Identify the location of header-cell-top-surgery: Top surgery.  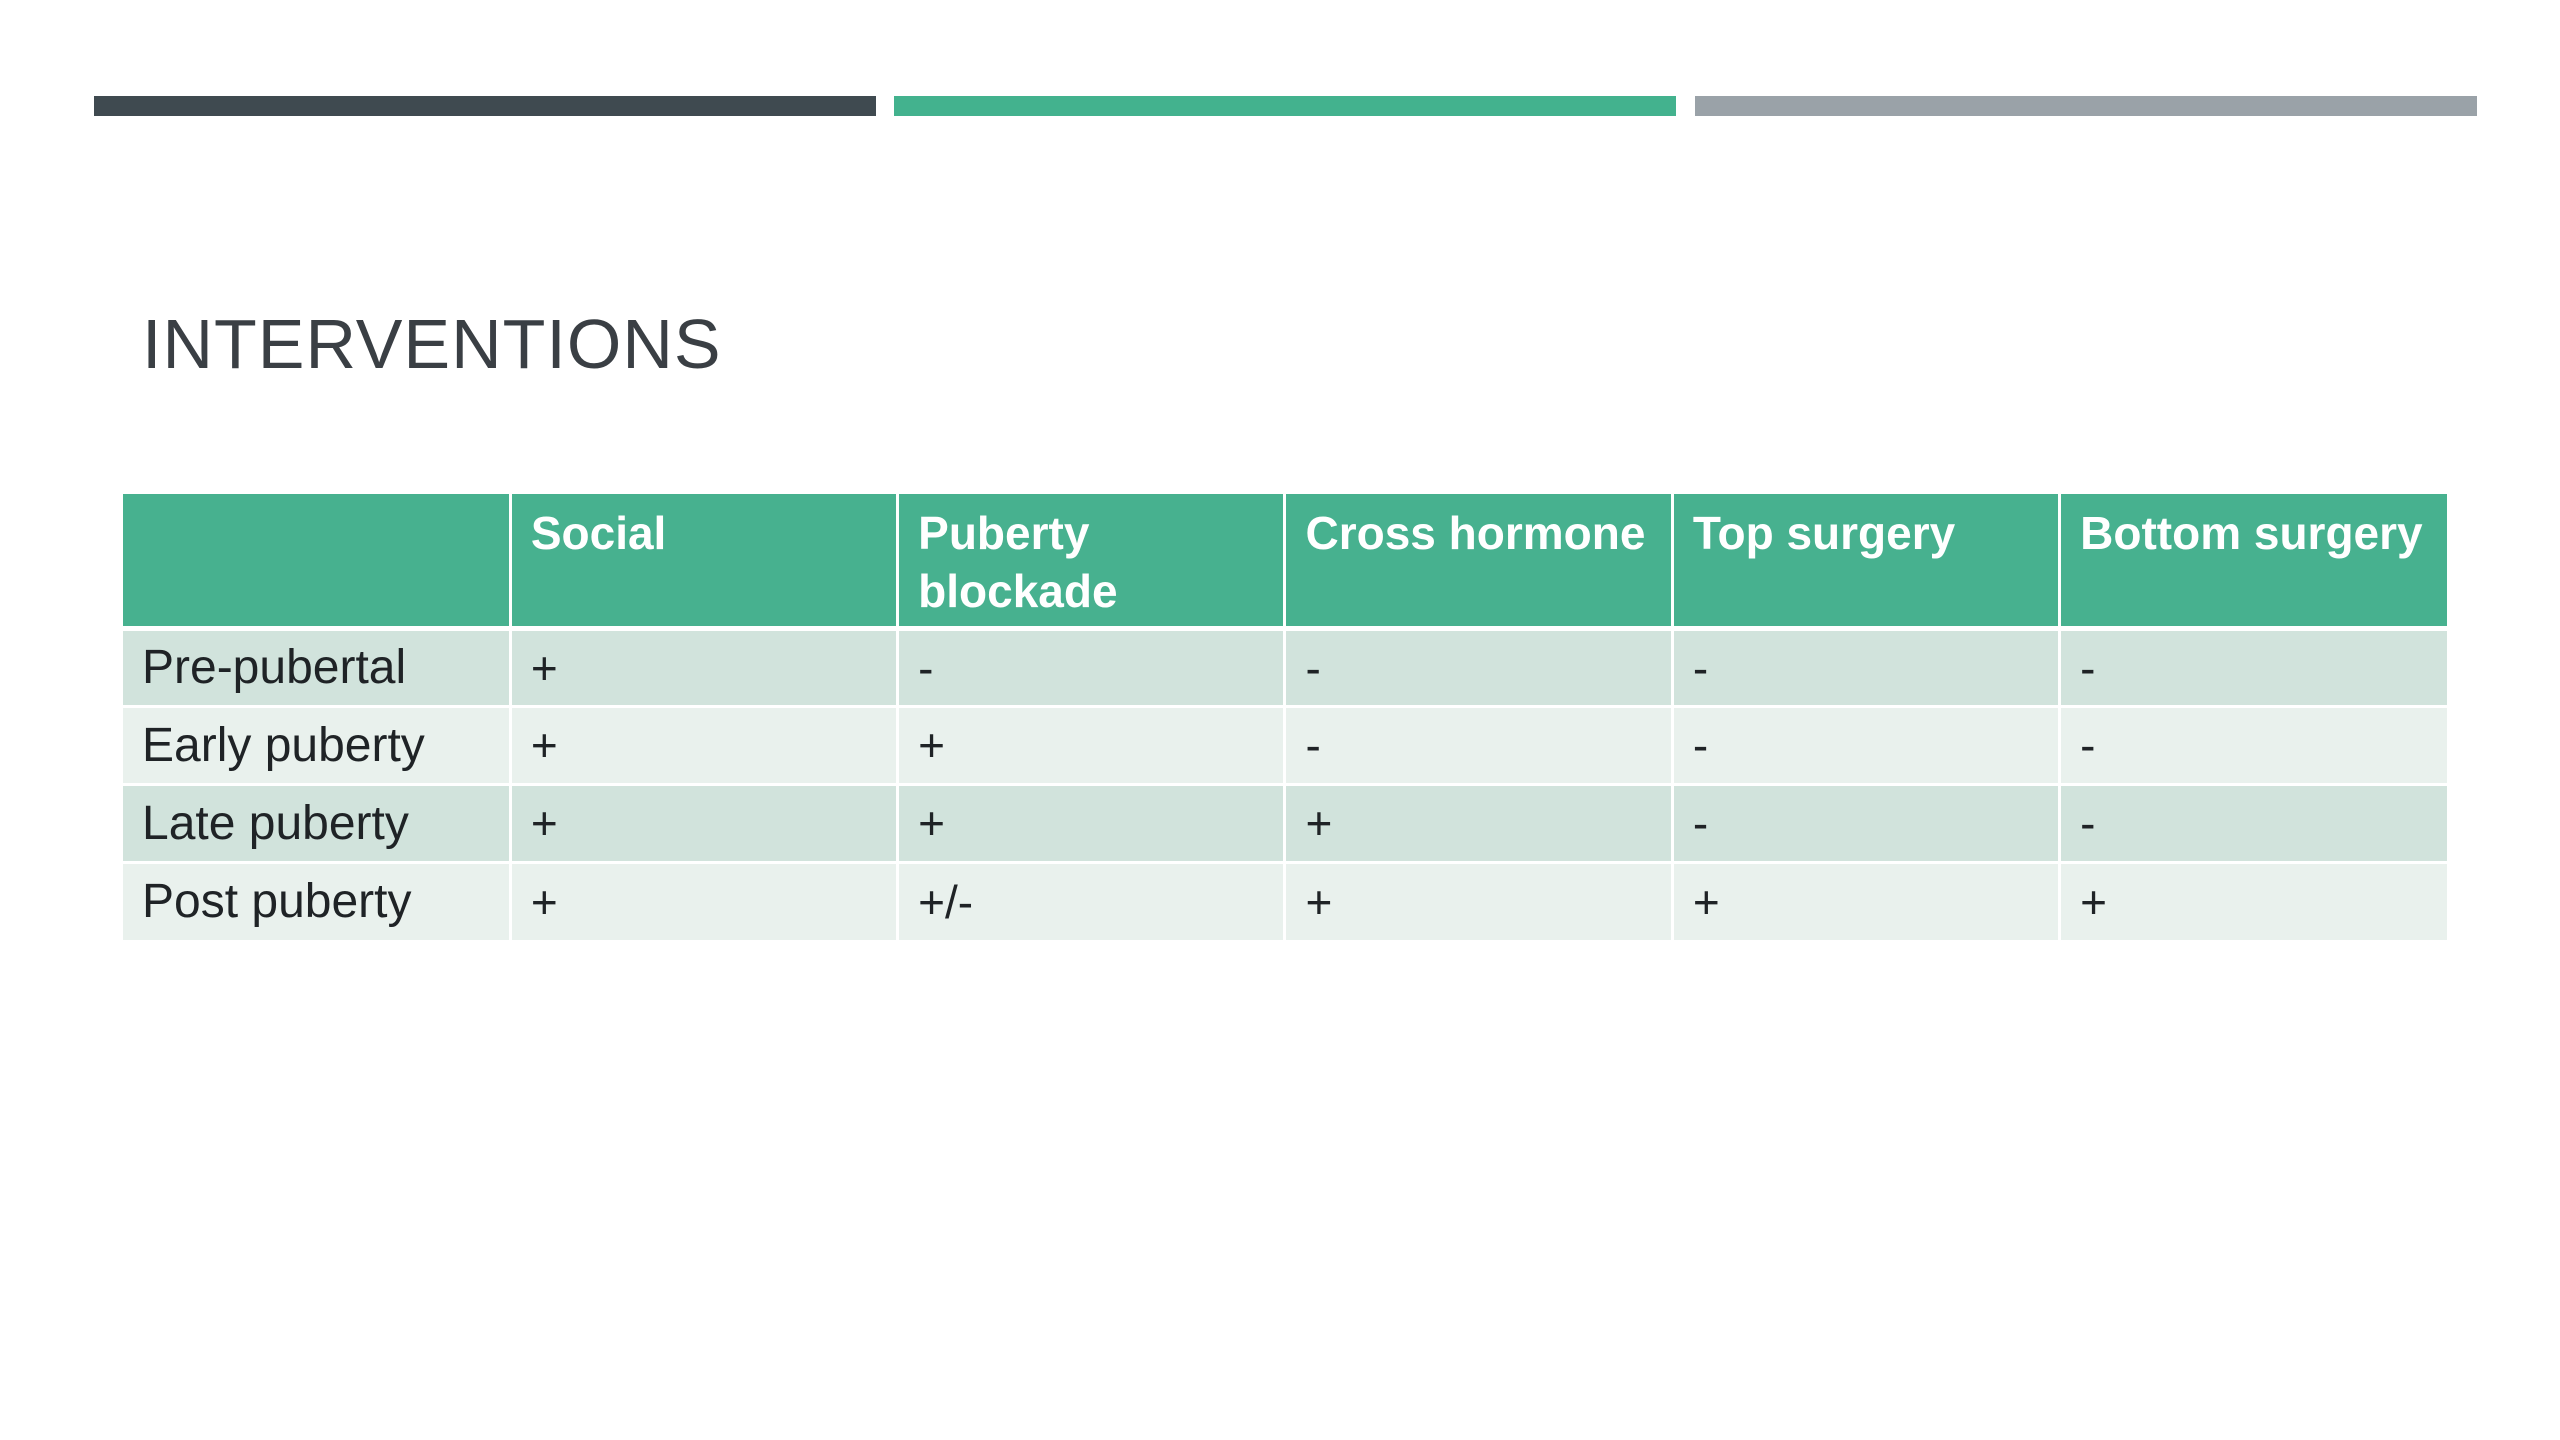
(1867, 561).